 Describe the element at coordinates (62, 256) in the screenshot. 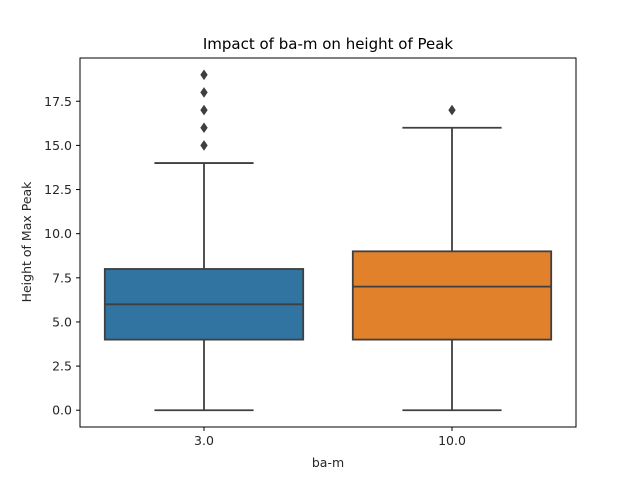

I see `y-axis: 0.0 2.5 5.0 7.5 10.0 12.5 15.0 17.5` at that location.